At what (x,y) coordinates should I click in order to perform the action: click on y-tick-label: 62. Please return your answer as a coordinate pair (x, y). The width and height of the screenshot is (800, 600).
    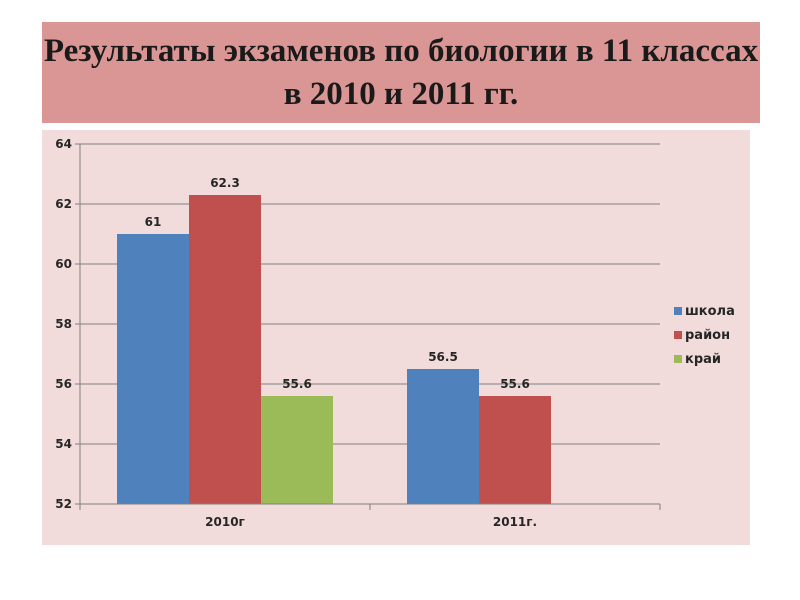
    Looking at the image, I should click on (63, 204).